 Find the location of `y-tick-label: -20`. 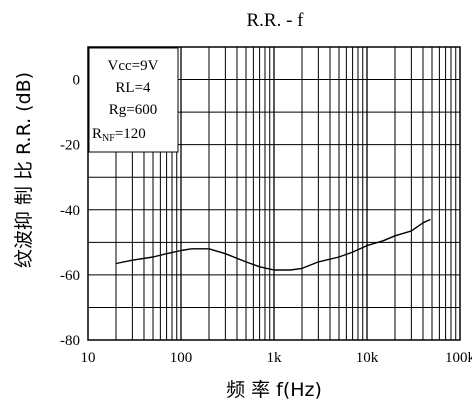

y-tick-label: -20 is located at coordinates (70, 146).